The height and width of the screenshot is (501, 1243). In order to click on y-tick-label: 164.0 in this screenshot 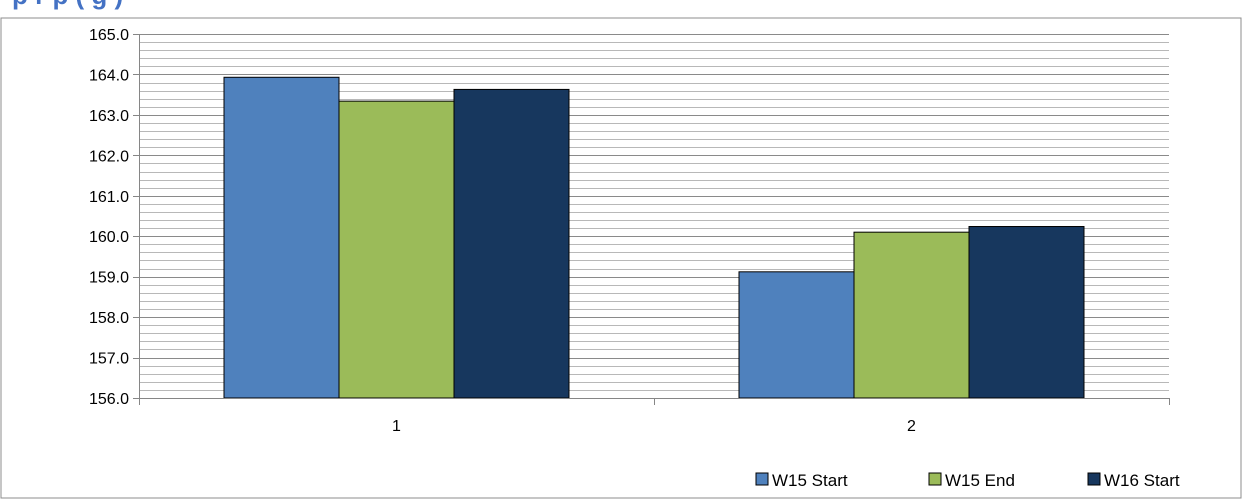, I will do `click(109, 75)`.